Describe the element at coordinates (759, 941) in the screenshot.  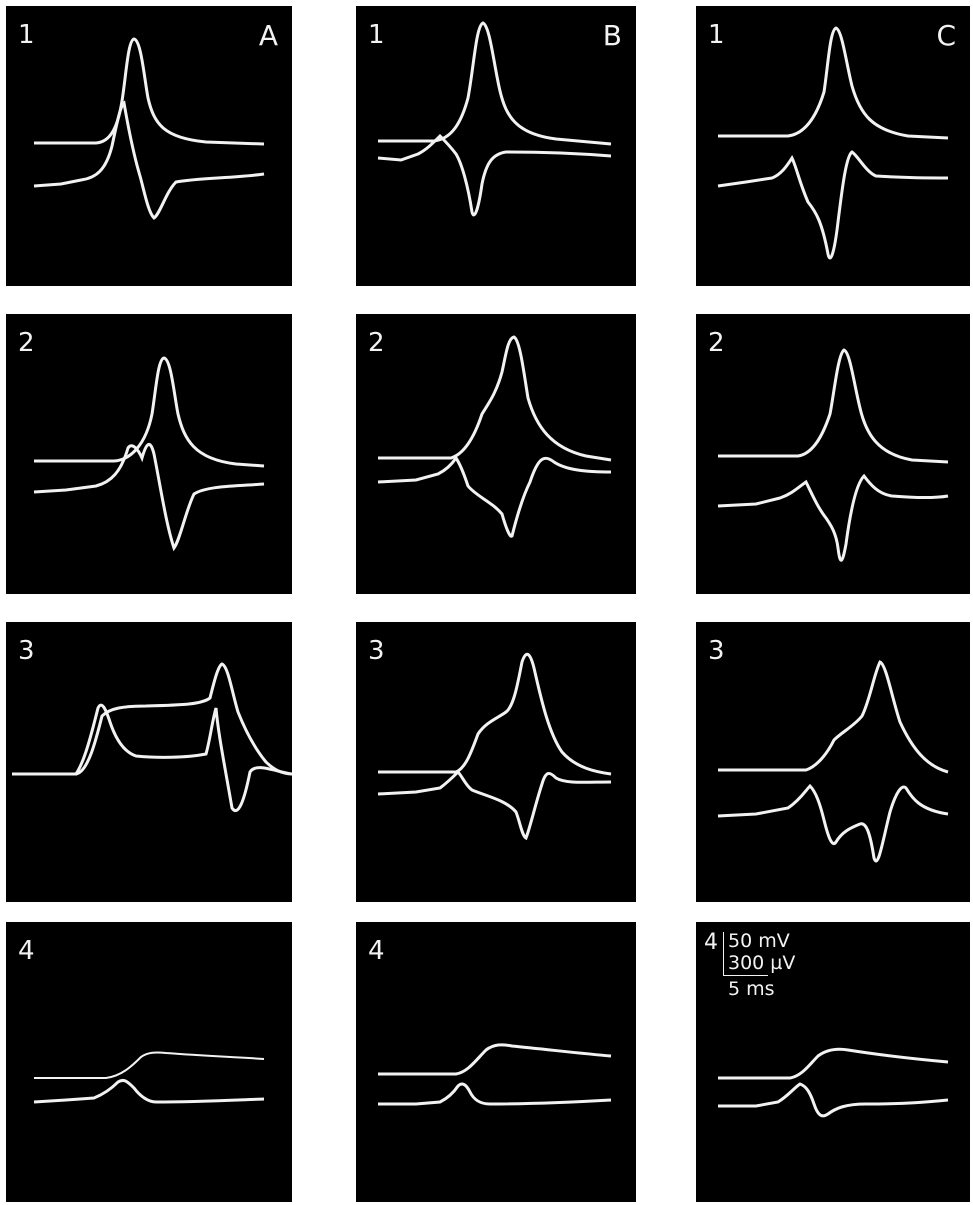
I see `scale-intracellular-voltage: 50 mV` at that location.